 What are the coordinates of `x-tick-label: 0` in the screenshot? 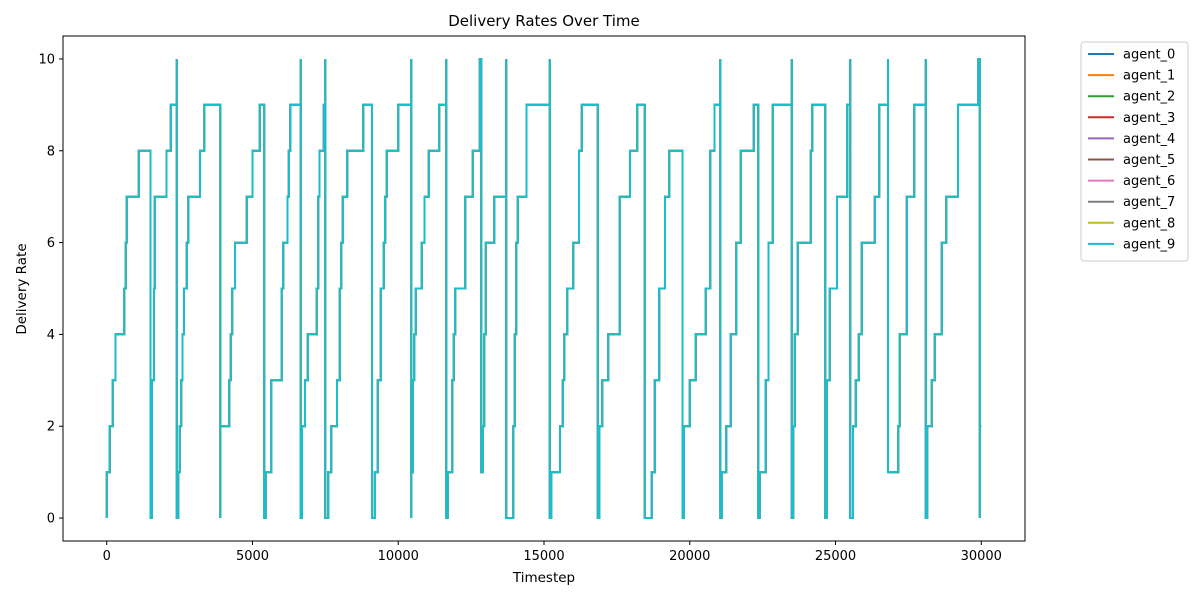 It's located at (107, 556).